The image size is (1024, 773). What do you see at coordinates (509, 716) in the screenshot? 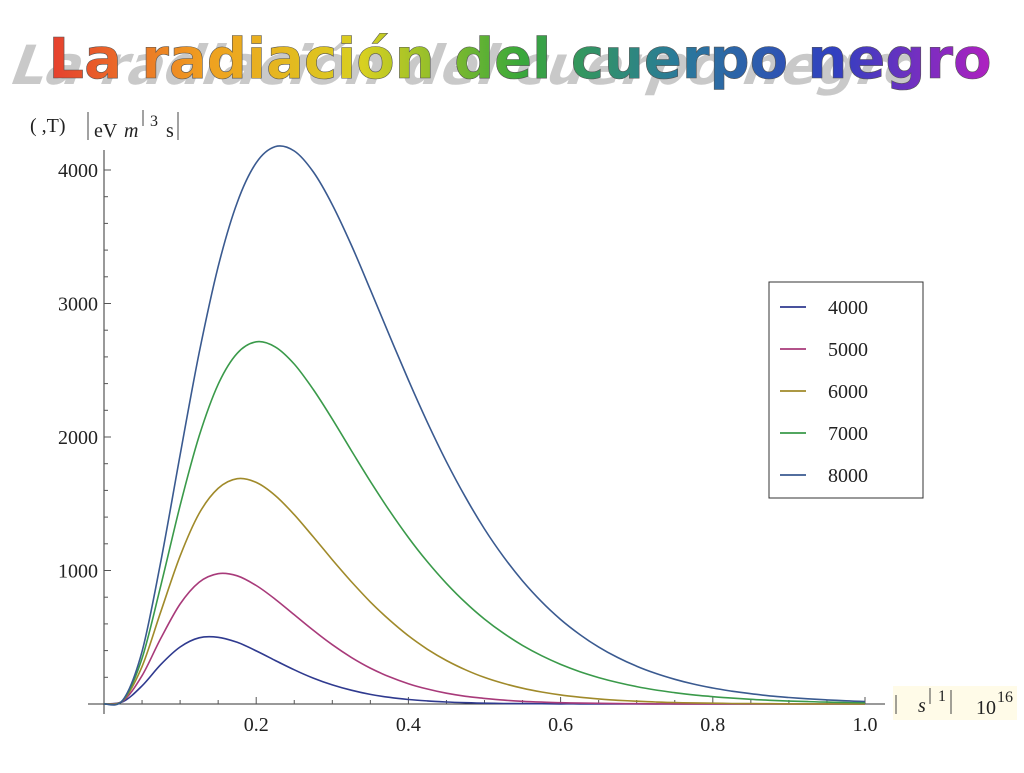
I see `x-ticks: 0.2 0.4 0.6 0.8 1.0` at bounding box center [509, 716].